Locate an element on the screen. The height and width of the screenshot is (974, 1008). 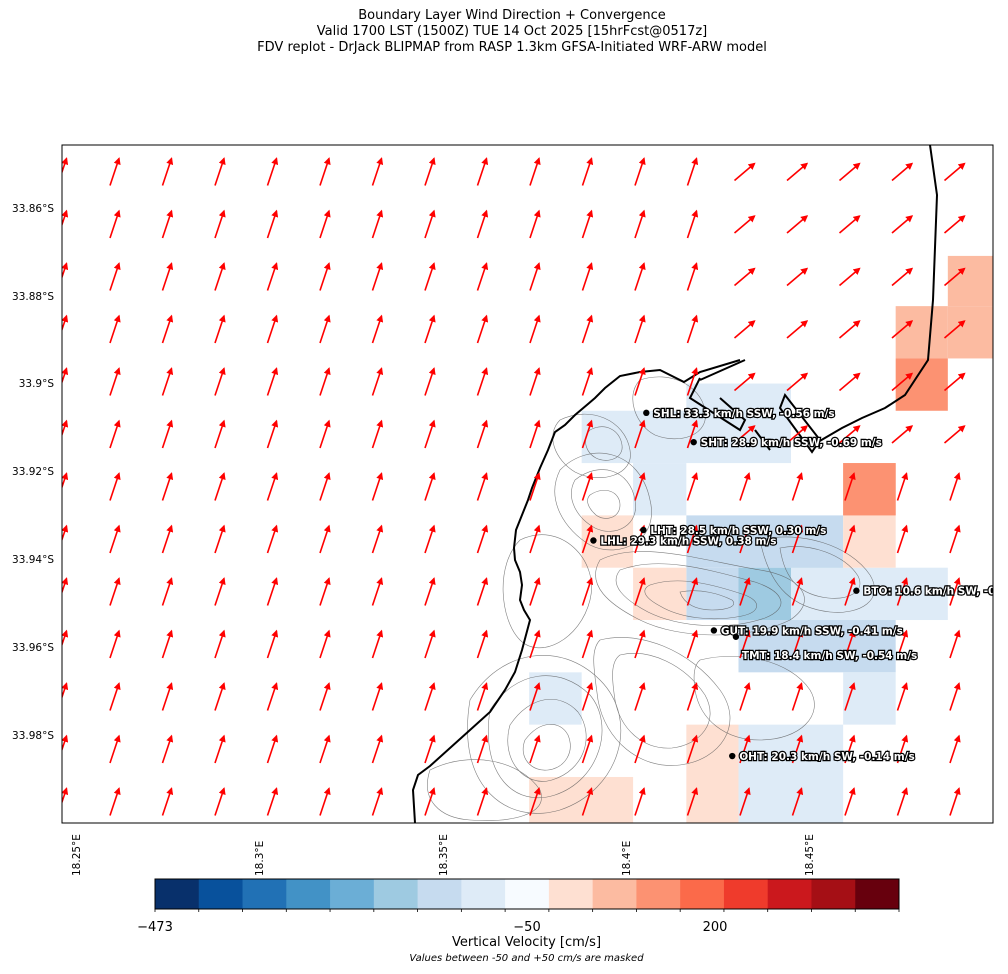
station-dot-sht is located at coordinates (693, 442).